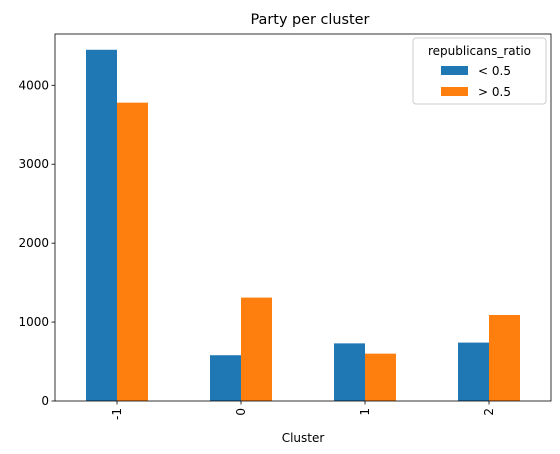 This screenshot has width=560, height=454. What do you see at coordinates (241, 412) in the screenshot?
I see `x-tick-label-0: 0` at bounding box center [241, 412].